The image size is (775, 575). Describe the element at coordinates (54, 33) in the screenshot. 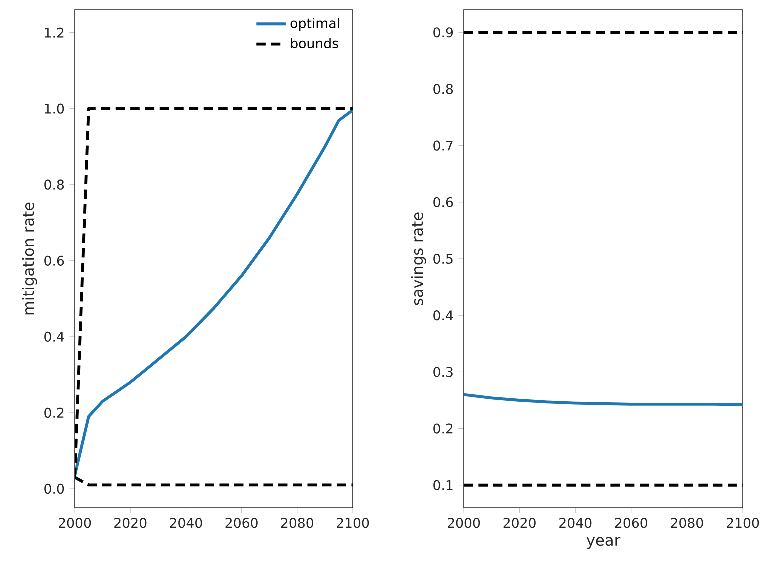

I see `y-tick-label: 1.2` at that location.